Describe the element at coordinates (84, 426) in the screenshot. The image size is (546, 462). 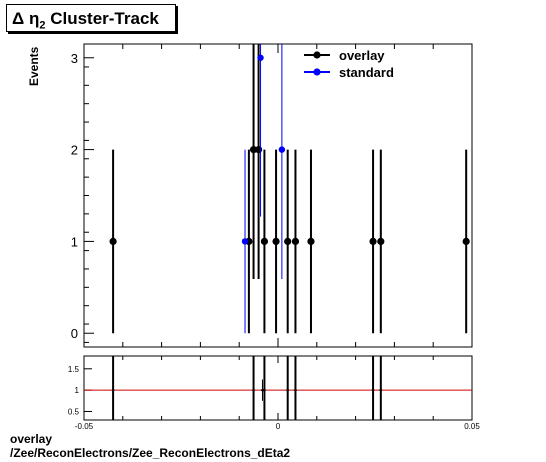
I see `ratio-x-tick-label: -0.05` at that location.